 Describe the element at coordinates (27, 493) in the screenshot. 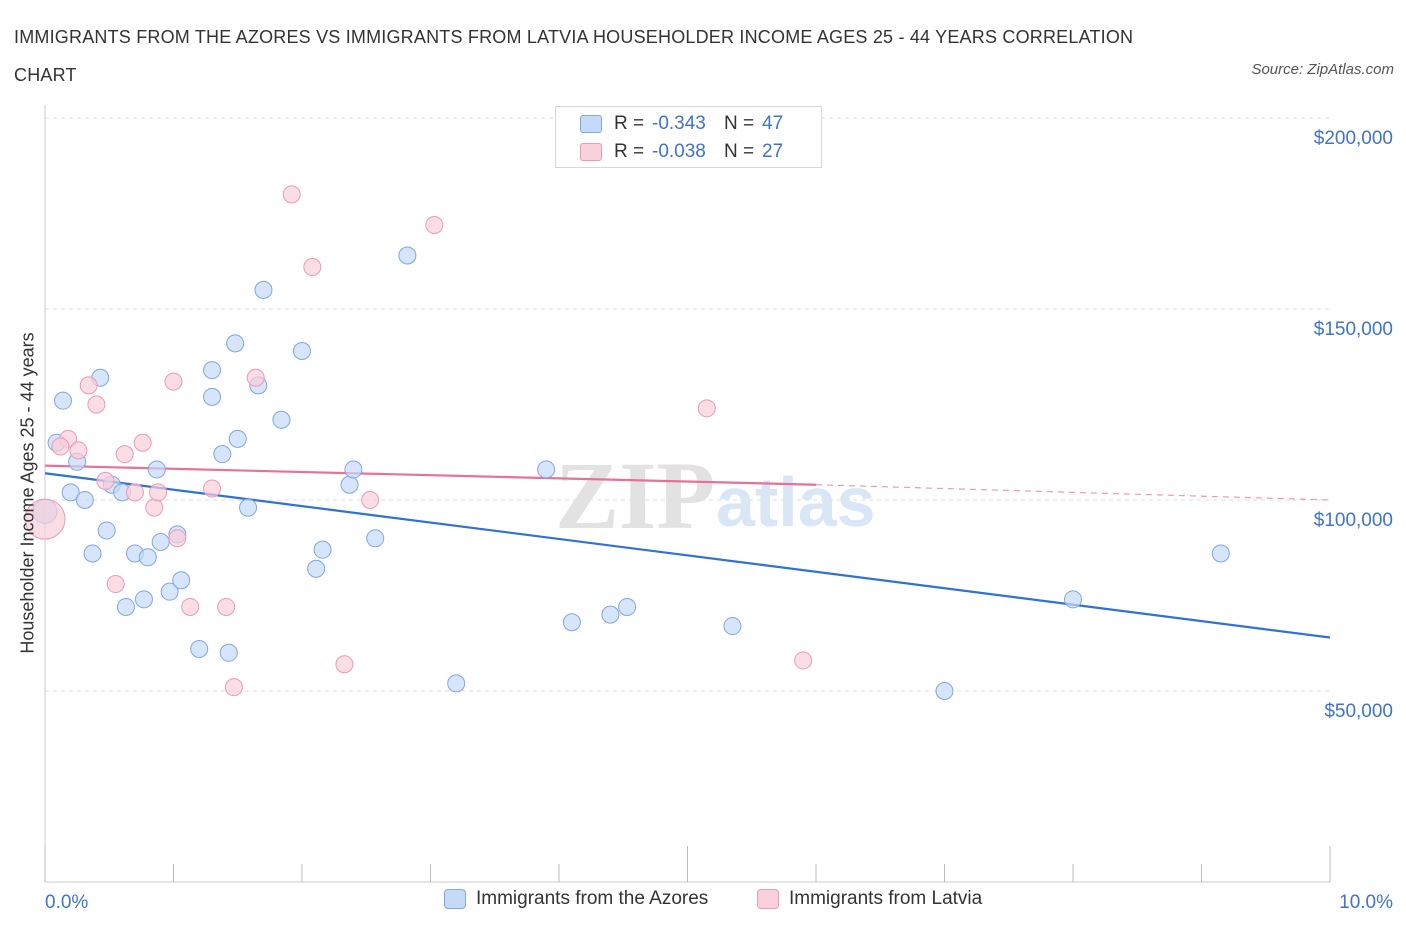

I see `y-axis-title: Householder Income Ages 25 - 44 years` at that location.